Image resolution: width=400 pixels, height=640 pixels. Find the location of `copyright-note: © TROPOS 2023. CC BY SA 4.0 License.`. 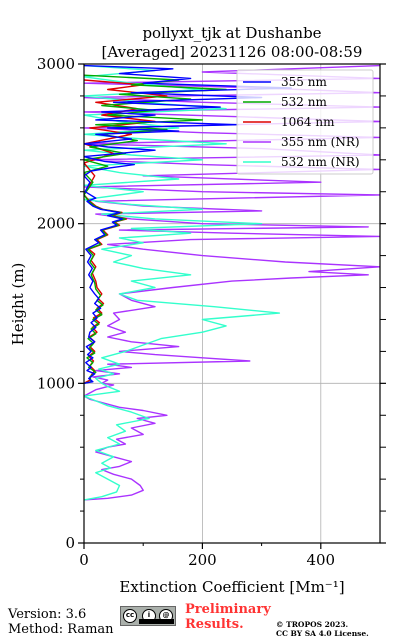

copyright-note: © TROPOS 2023. CC BY SA 4.0 License. is located at coordinates (336, 629).